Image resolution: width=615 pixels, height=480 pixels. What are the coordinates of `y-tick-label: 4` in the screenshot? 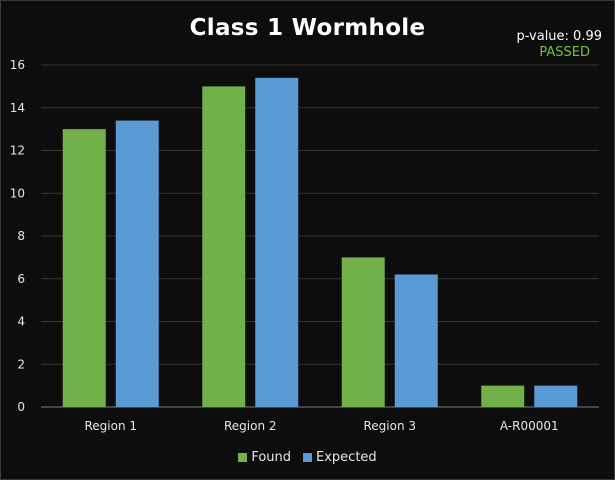 It's located at (21, 322).